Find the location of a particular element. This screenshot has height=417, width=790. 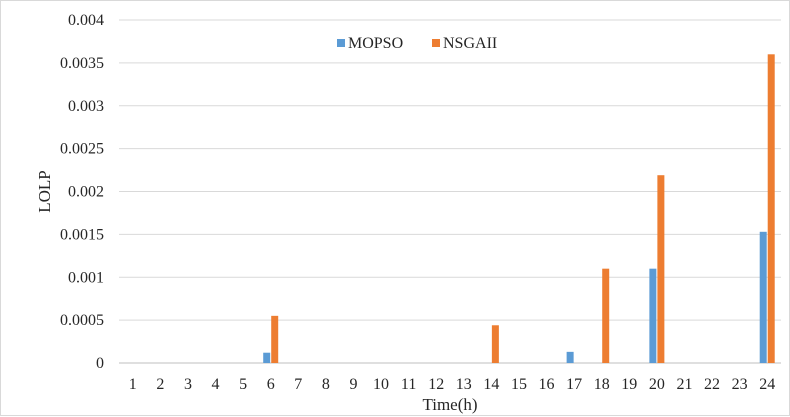

y-tick-label: 0.0025 is located at coordinates (82, 149).